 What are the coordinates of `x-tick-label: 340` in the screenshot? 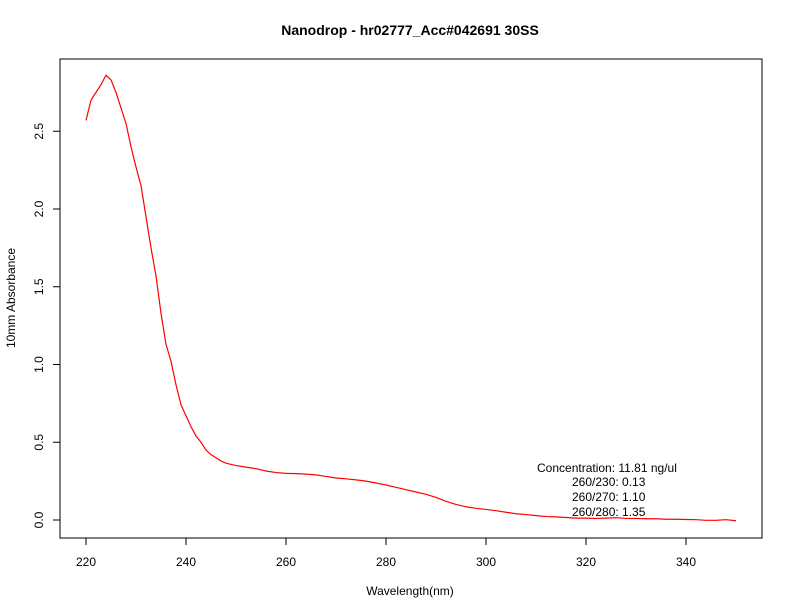 It's located at (686, 562).